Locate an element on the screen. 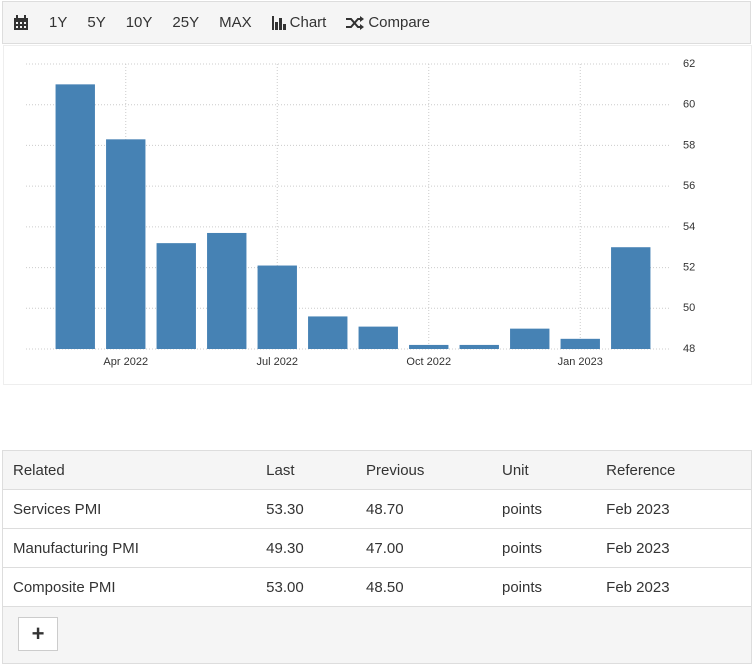  table-cell: Composite PMI is located at coordinates (130, 587).